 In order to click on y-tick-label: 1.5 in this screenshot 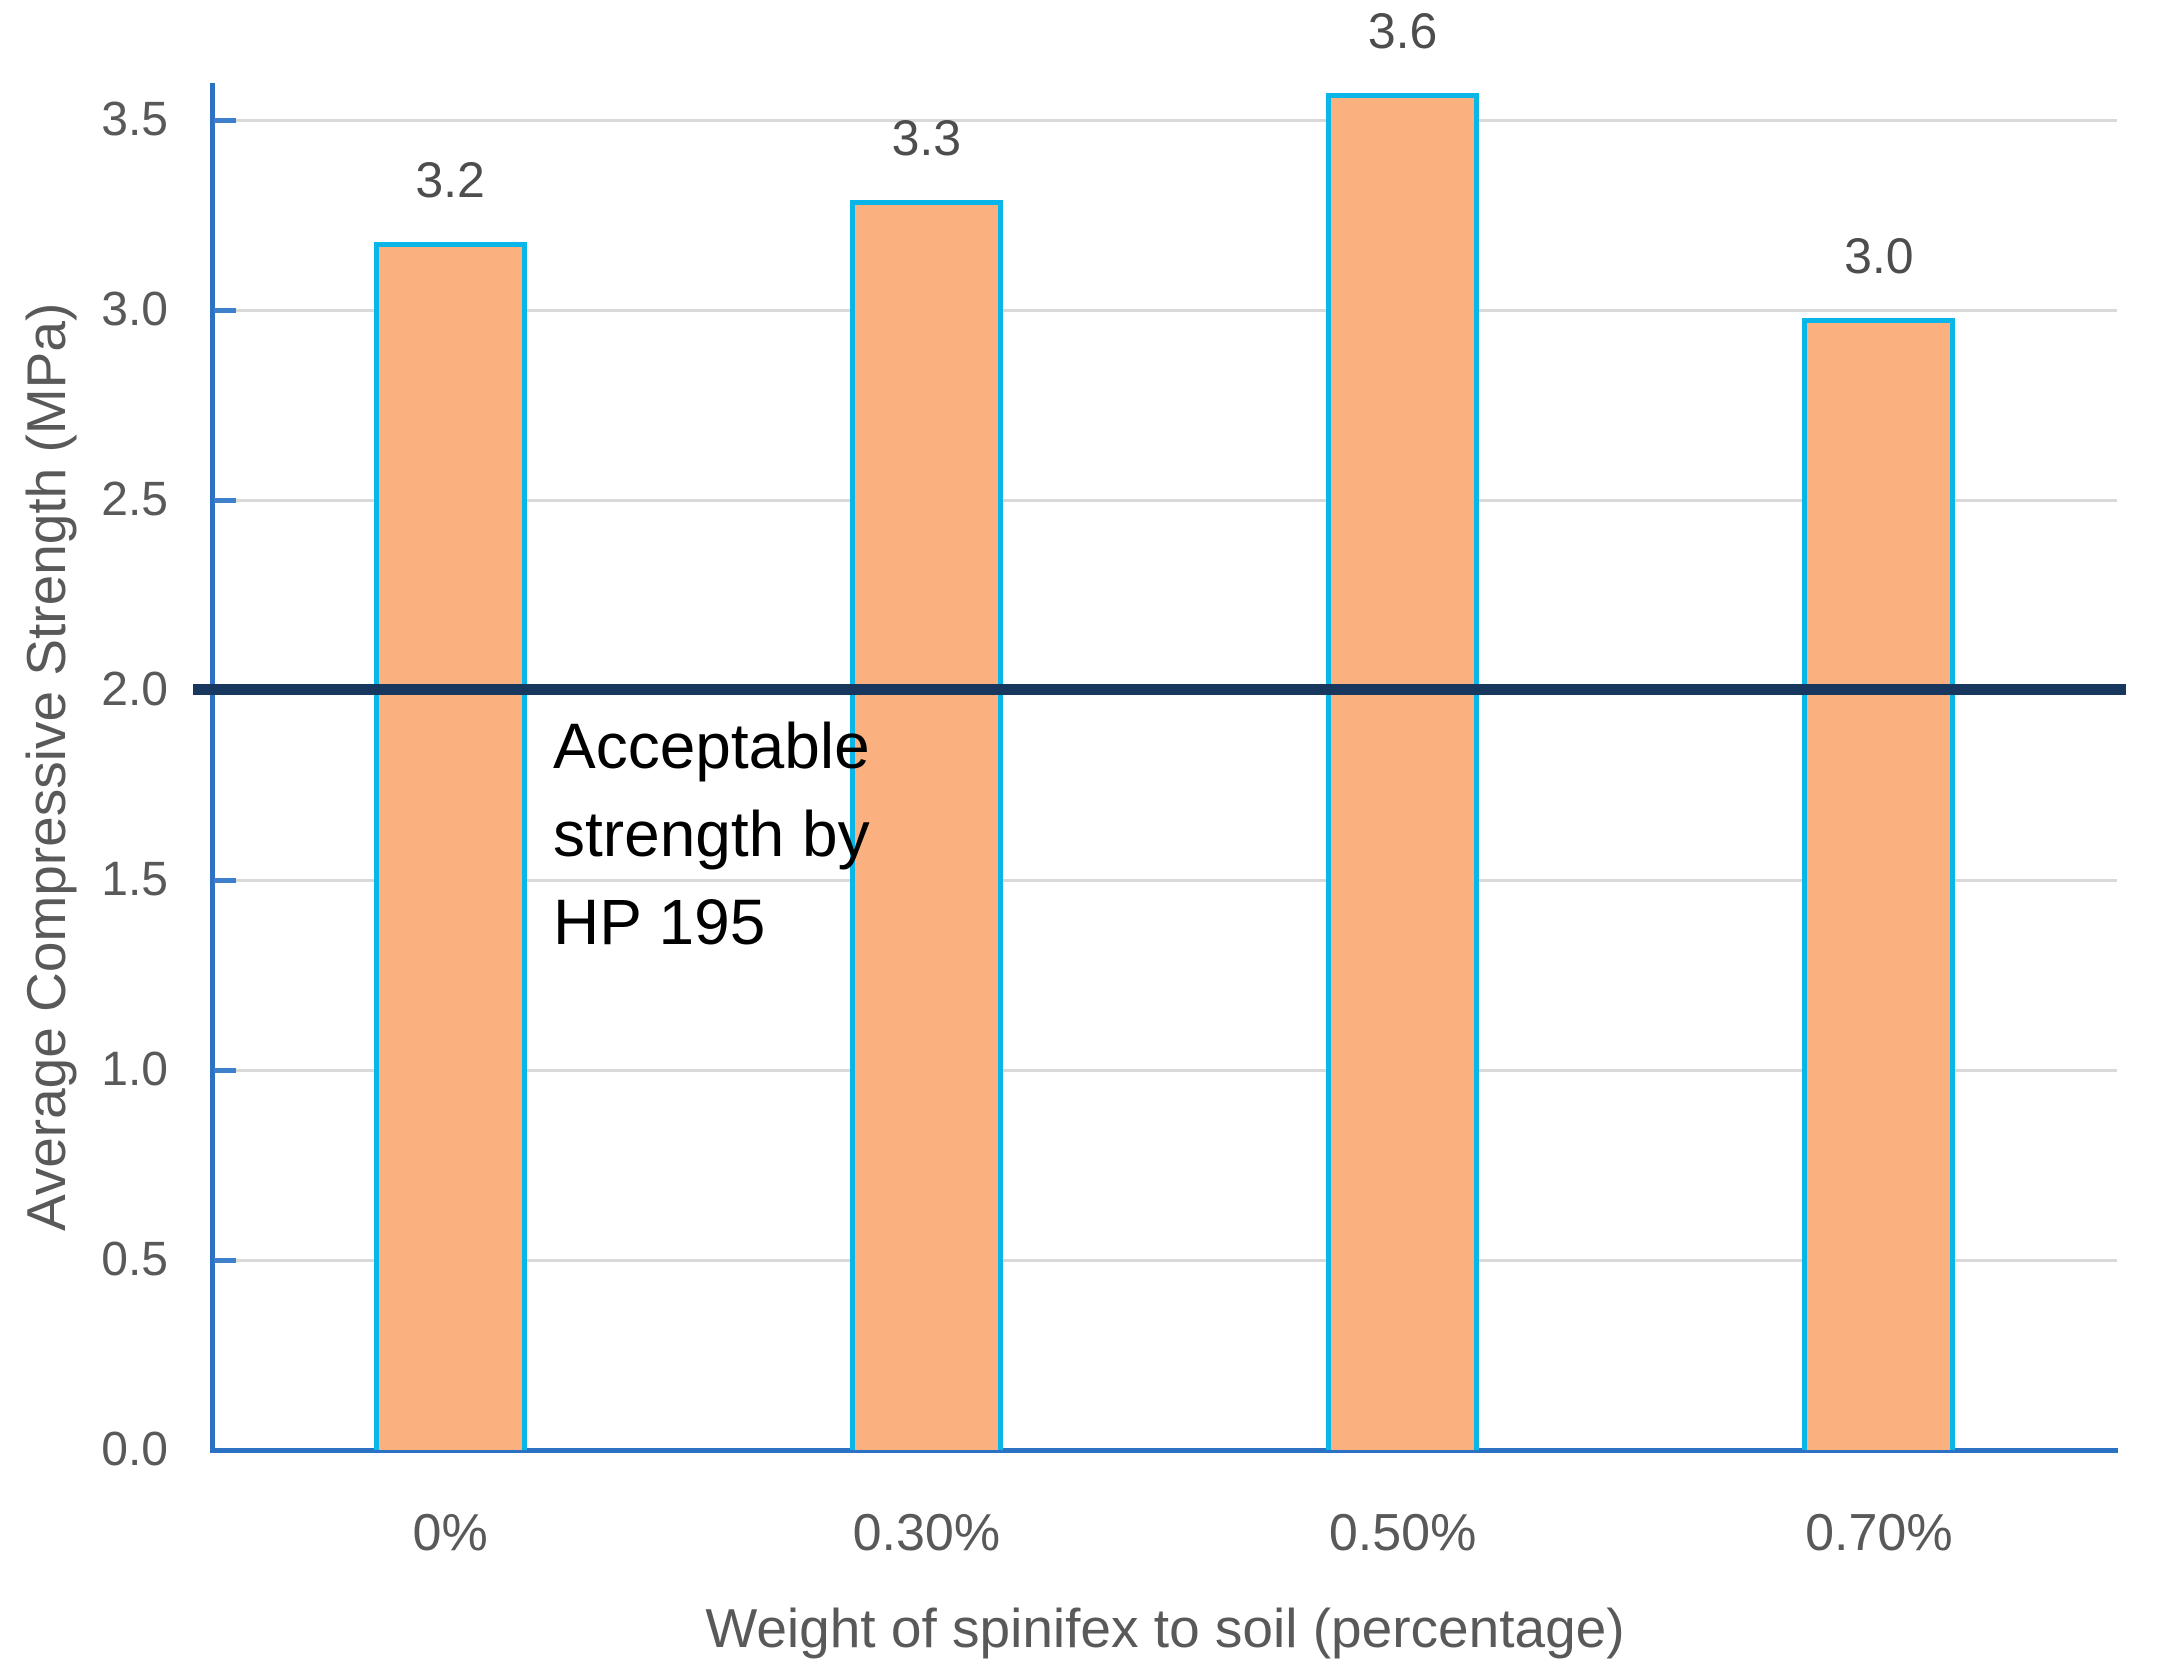, I will do `click(134, 879)`.